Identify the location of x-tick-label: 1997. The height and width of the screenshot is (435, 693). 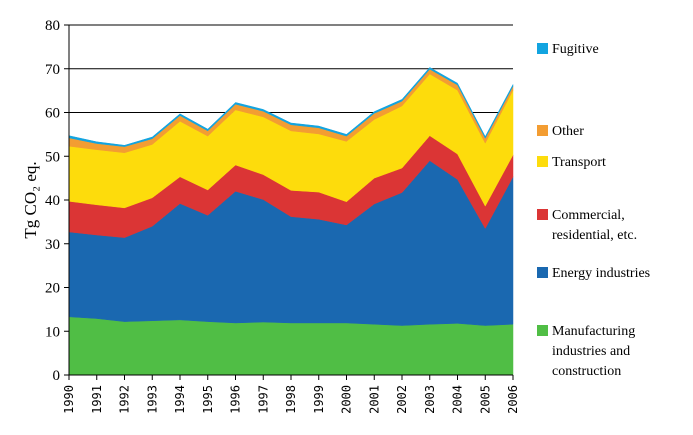
(263, 399).